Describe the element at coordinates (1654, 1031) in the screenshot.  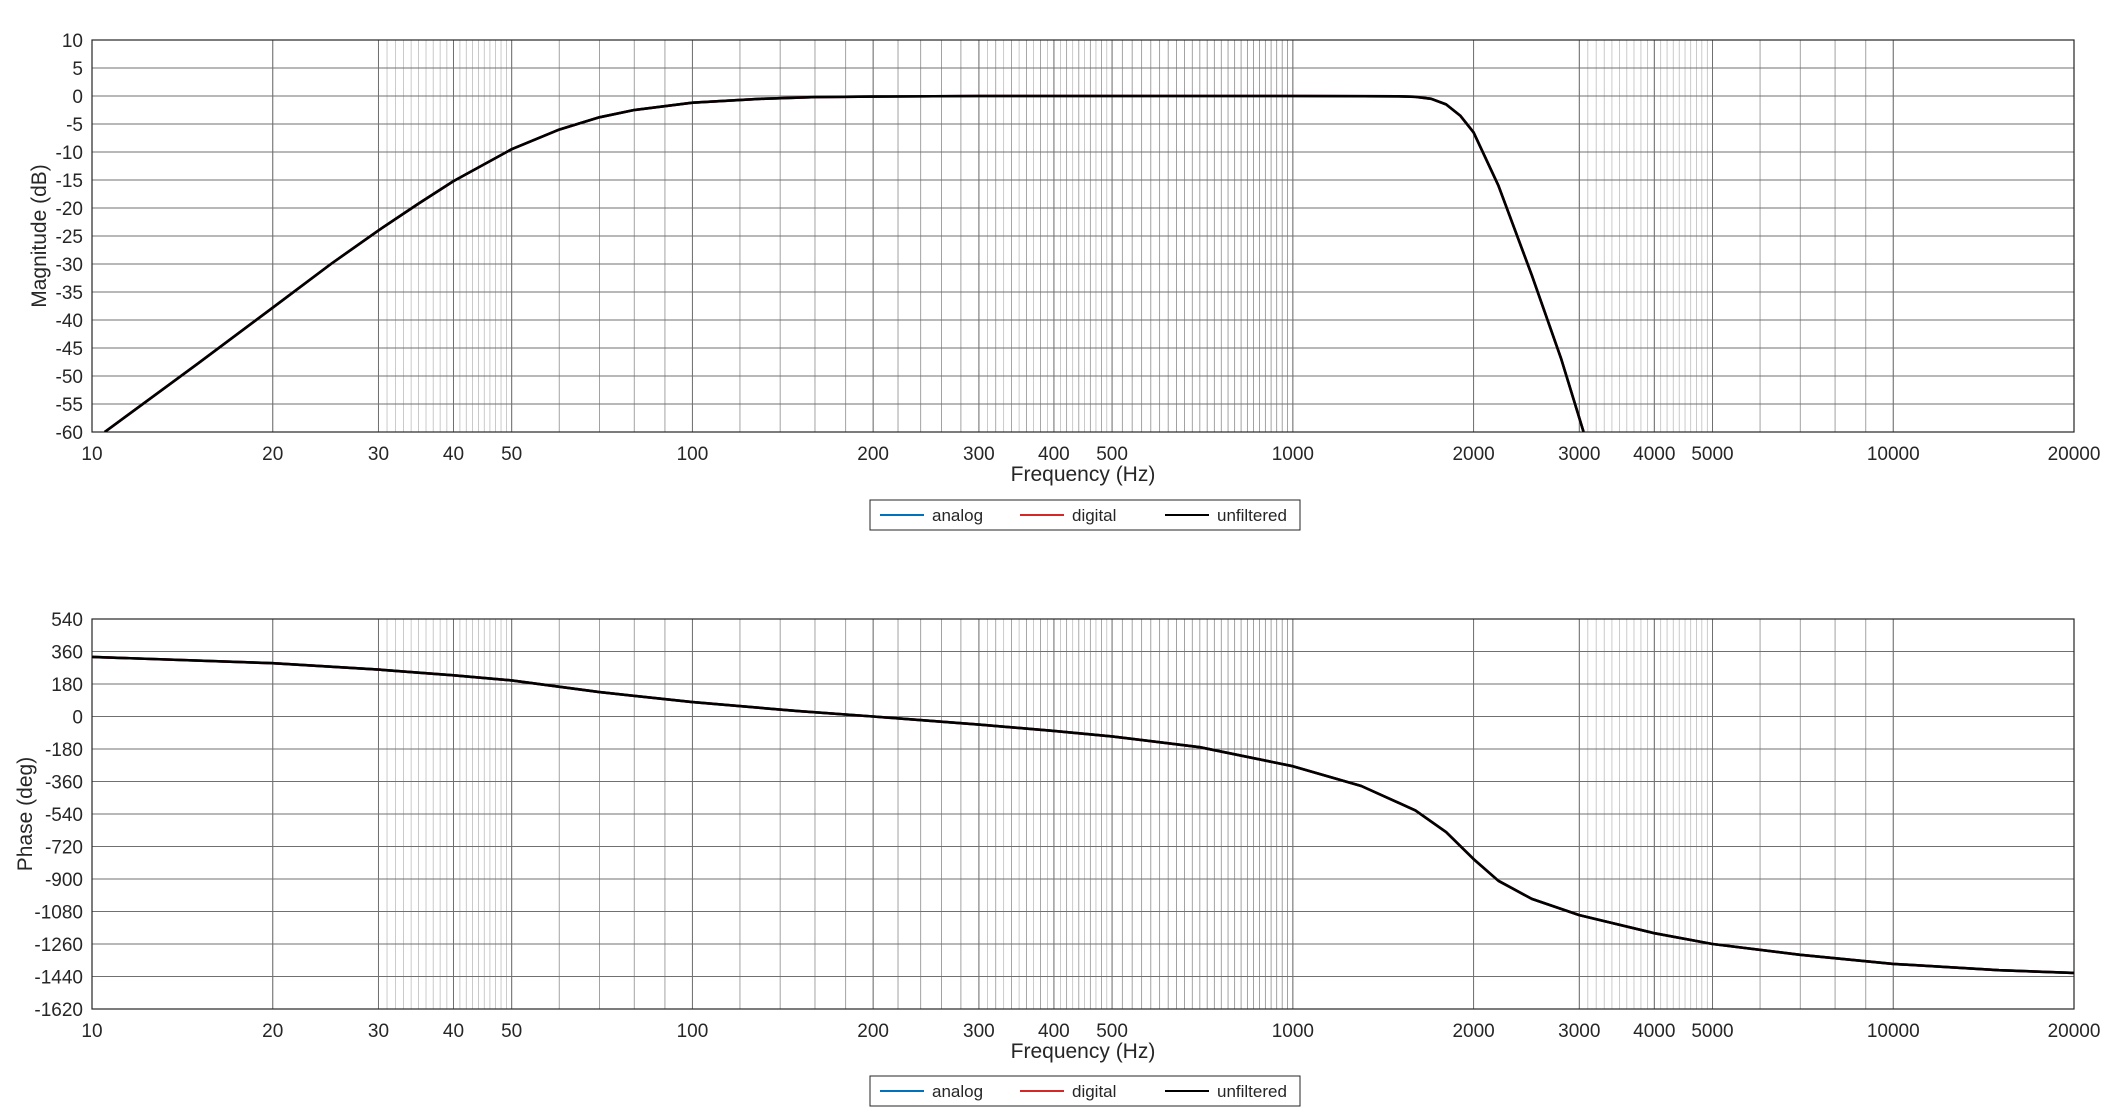
I see `panel2-x-tick-label: 4000` at that location.